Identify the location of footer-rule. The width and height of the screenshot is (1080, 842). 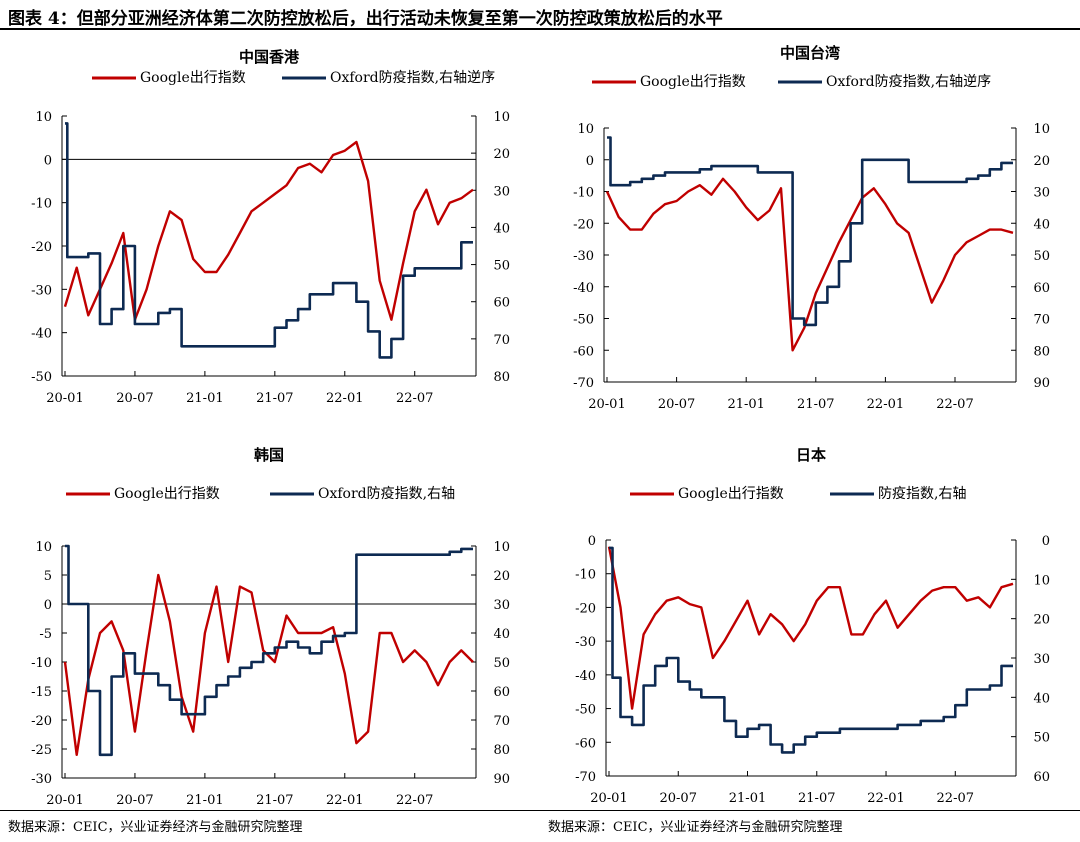
(540, 810).